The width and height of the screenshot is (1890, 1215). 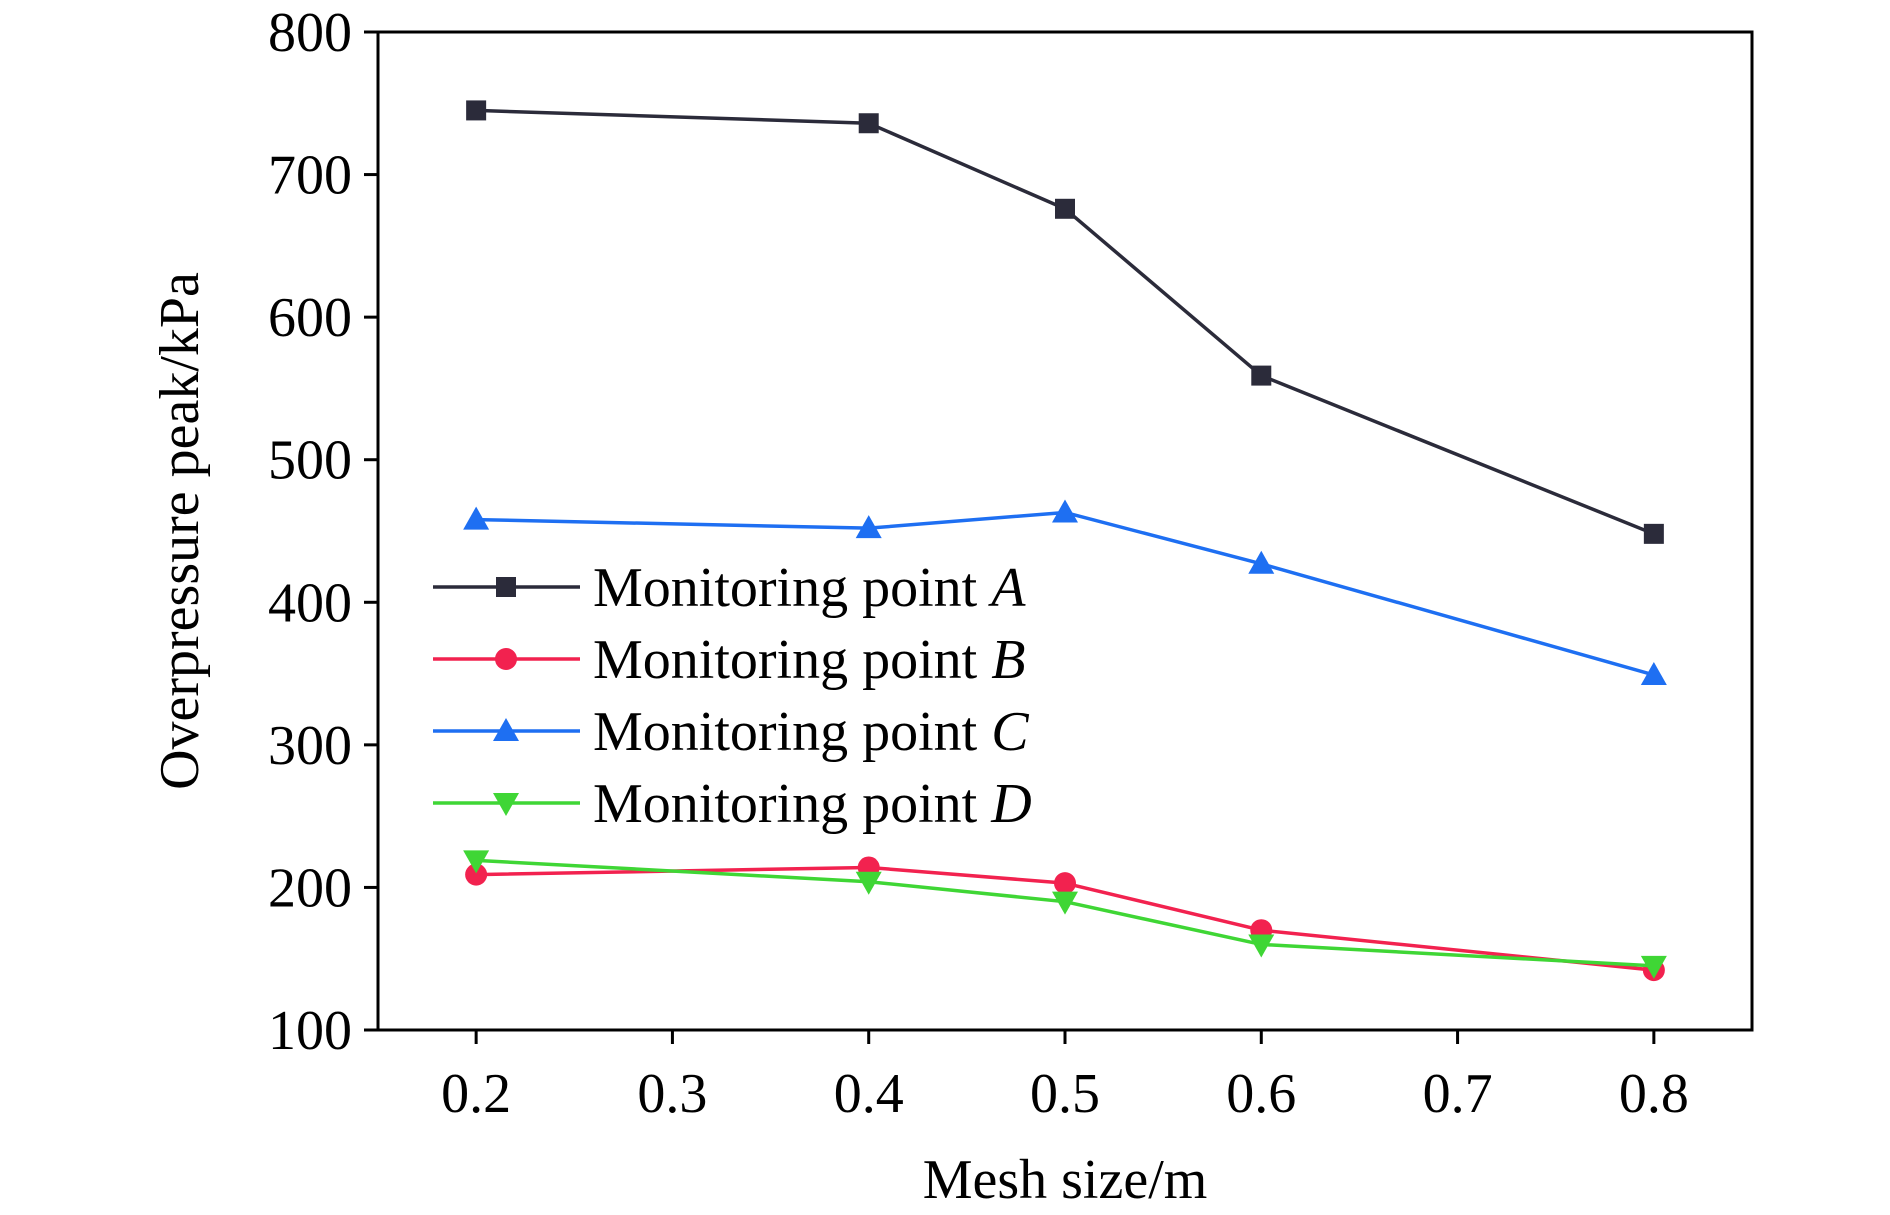 What do you see at coordinates (1458, 1094) in the screenshot?
I see `x-tick-label: 0.7` at bounding box center [1458, 1094].